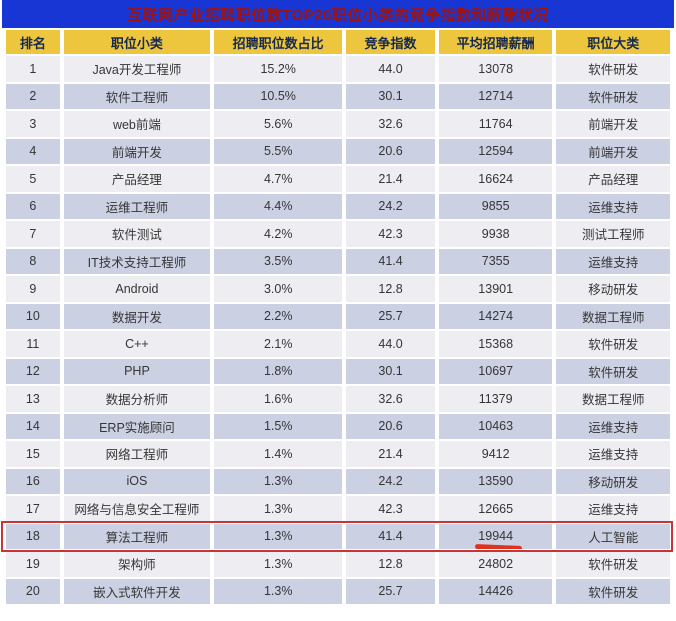 This screenshot has width=676, height=621. Describe the element at coordinates (278, 179) in the screenshot. I see `cell-job-share: 4.7%` at that location.